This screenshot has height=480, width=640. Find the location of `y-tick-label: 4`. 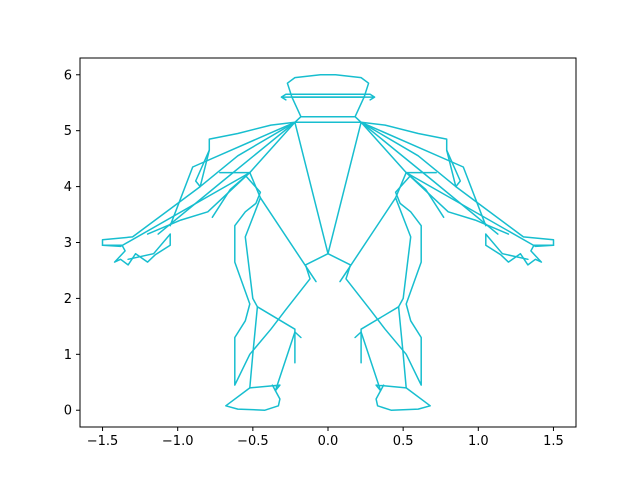

y-tick-label: 4 is located at coordinates (68, 187).